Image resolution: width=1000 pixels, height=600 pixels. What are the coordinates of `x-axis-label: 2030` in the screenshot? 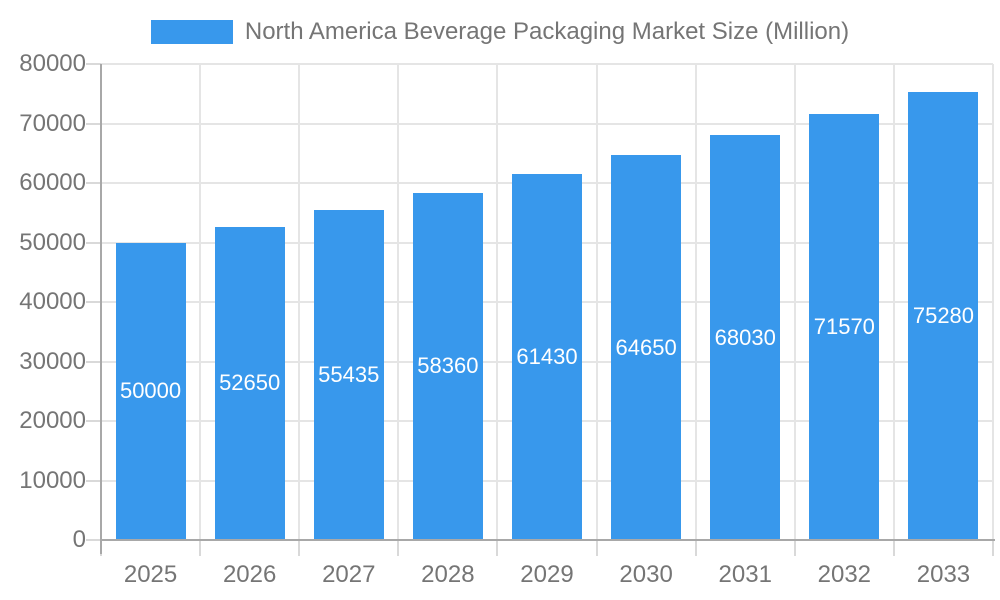 It's located at (646, 574).